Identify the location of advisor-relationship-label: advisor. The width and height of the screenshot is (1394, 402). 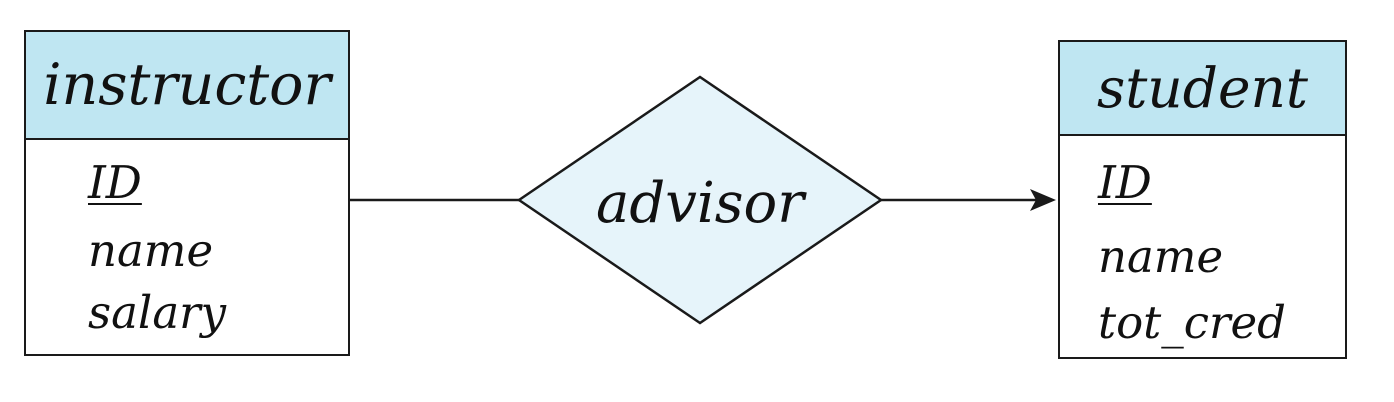
(701, 203).